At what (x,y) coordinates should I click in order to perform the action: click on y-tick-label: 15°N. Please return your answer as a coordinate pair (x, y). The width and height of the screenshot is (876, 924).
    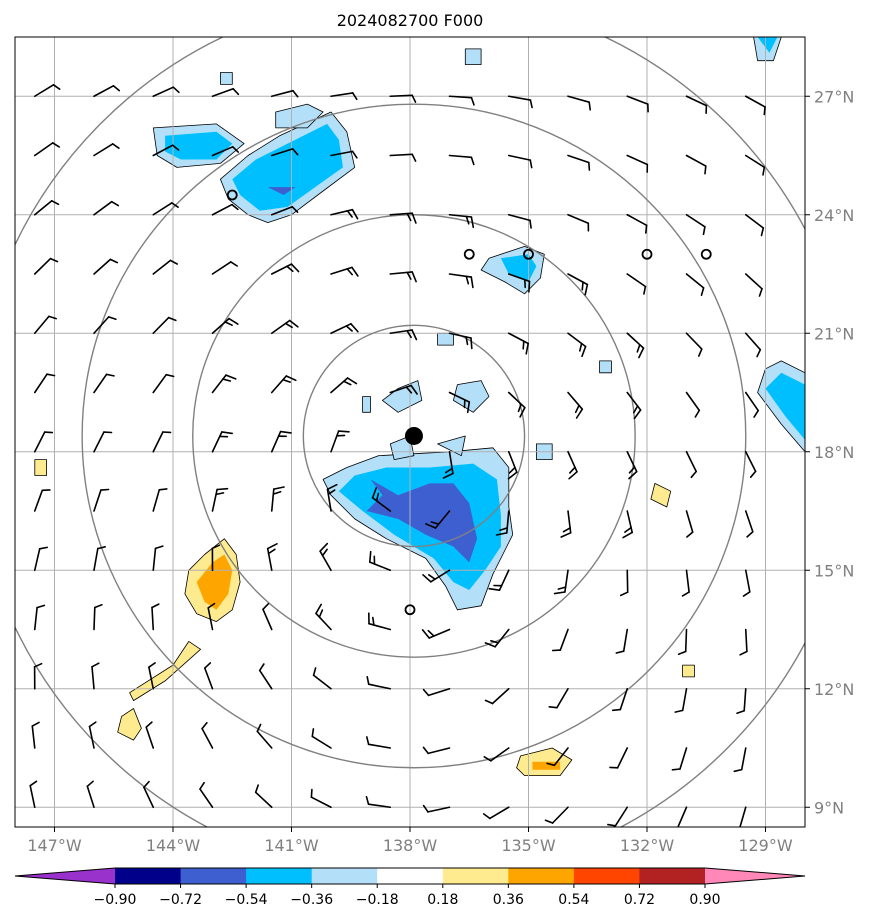
    Looking at the image, I should click on (834, 570).